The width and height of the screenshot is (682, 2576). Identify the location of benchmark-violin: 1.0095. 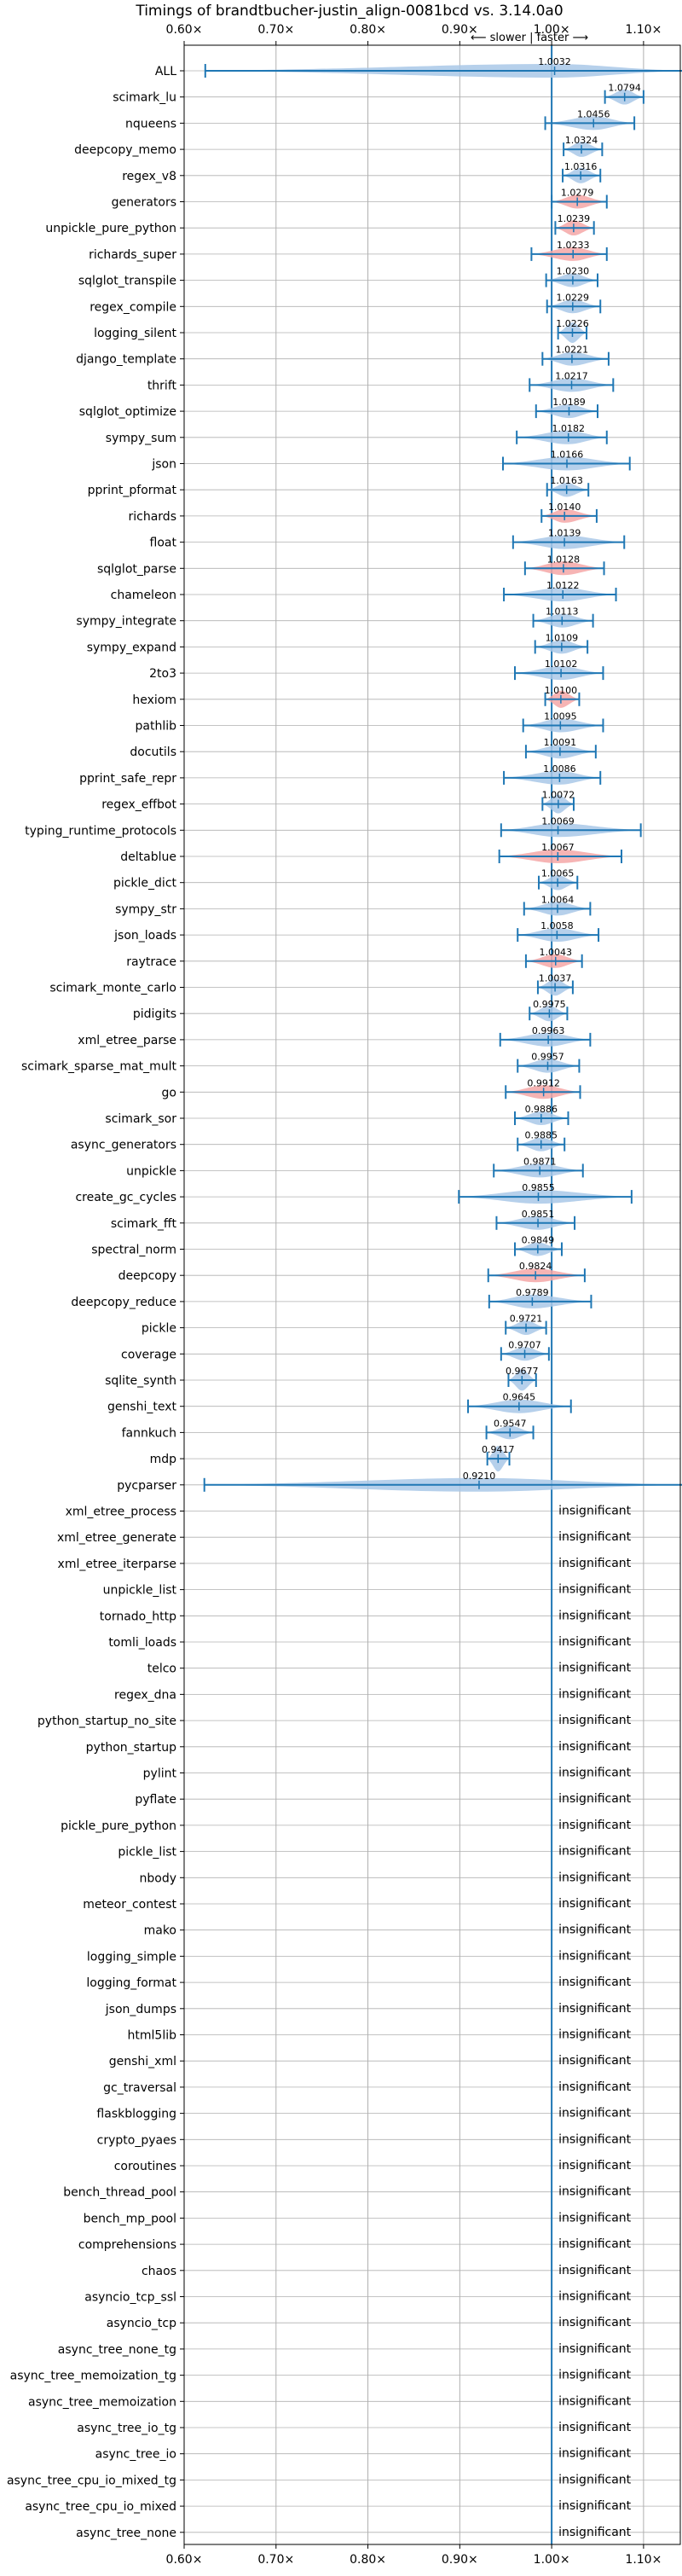
(563, 722).